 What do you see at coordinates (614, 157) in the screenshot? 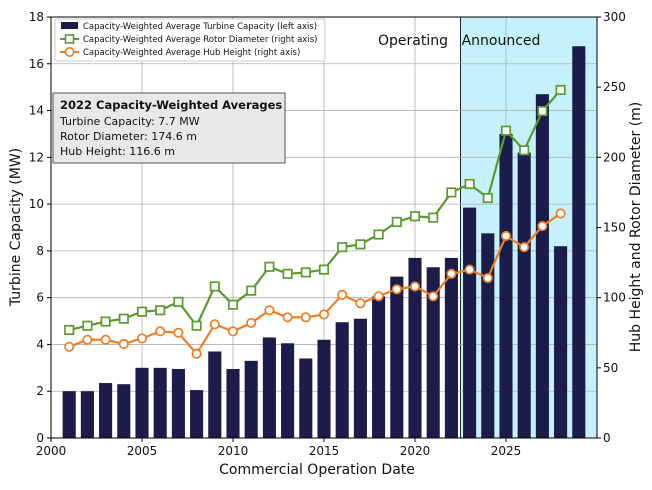
I see `y-right-tick-label: 200` at bounding box center [614, 157].